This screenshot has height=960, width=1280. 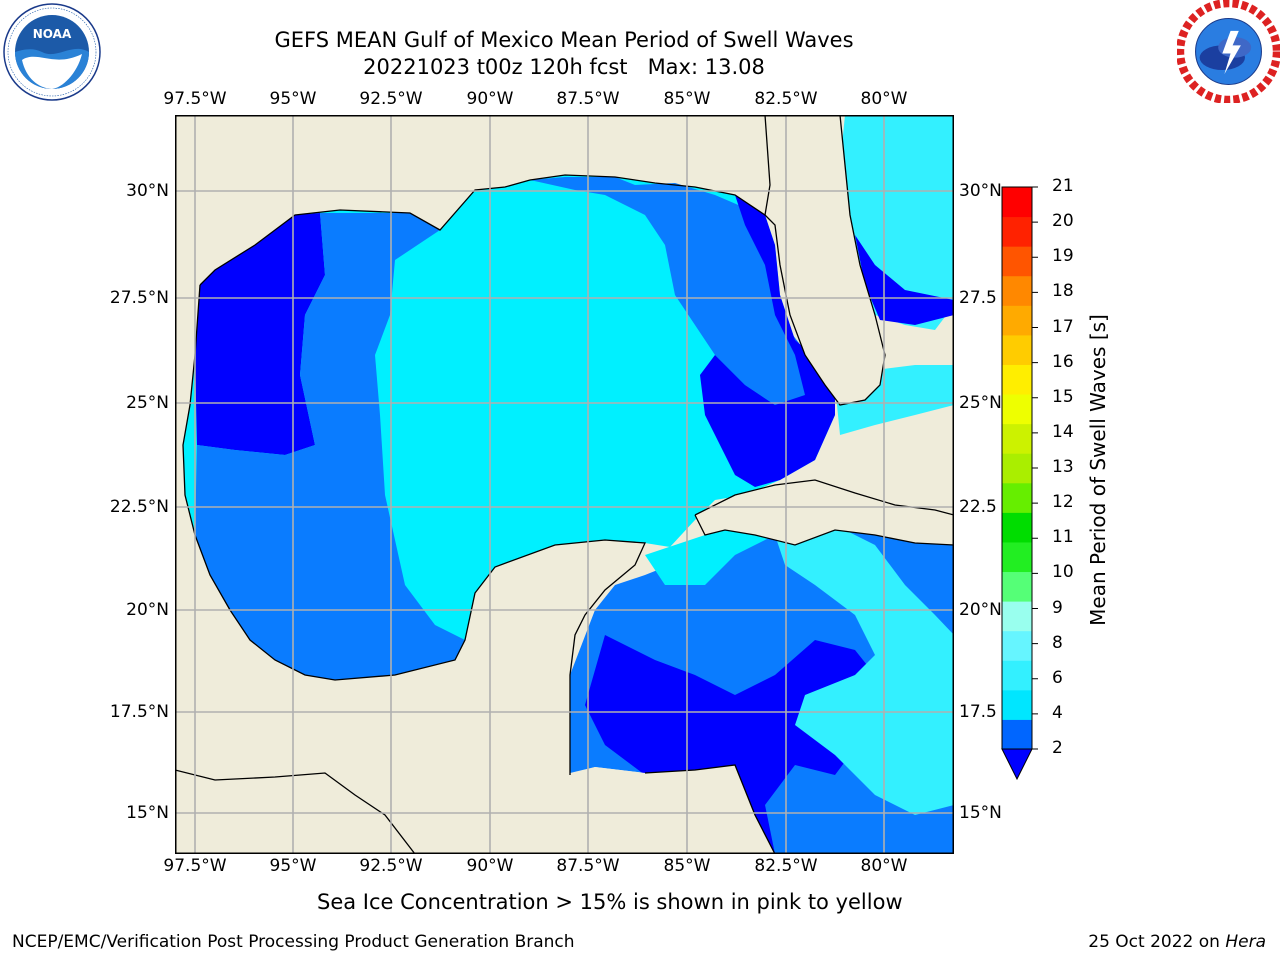 I want to click on colorbar-tick-label: 12, so click(x=1063, y=502).